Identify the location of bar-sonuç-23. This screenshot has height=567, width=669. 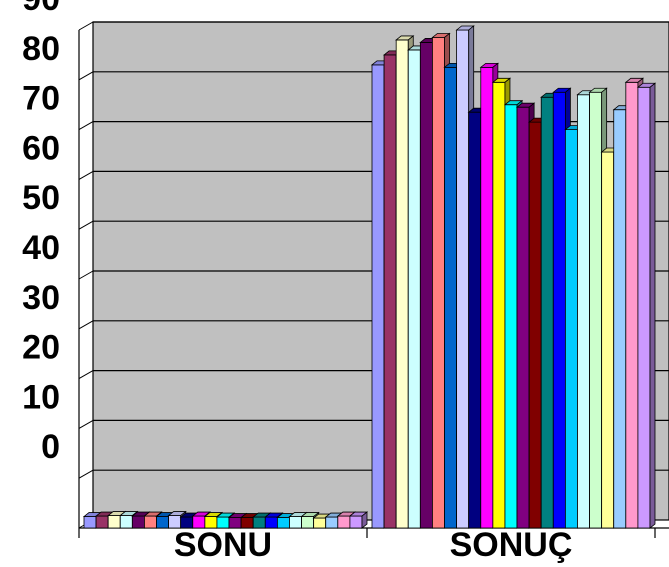
(646, 305).